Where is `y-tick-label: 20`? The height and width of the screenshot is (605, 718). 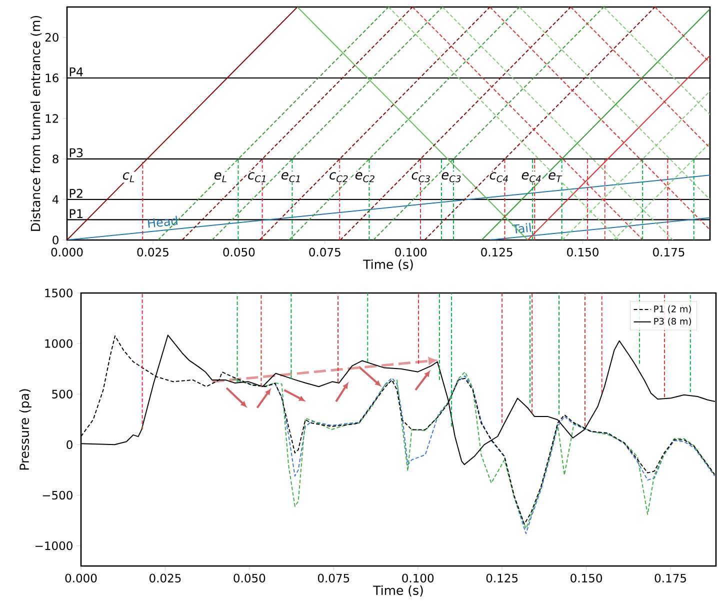 y-tick-label: 20 is located at coordinates (51, 37).